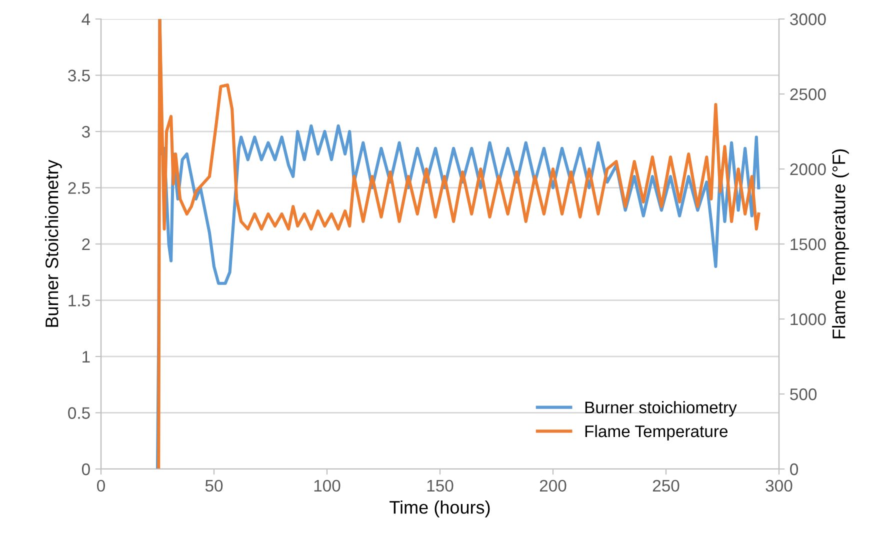 The image size is (887, 539). I want to click on y2-tick-label: 1500, so click(808, 244).